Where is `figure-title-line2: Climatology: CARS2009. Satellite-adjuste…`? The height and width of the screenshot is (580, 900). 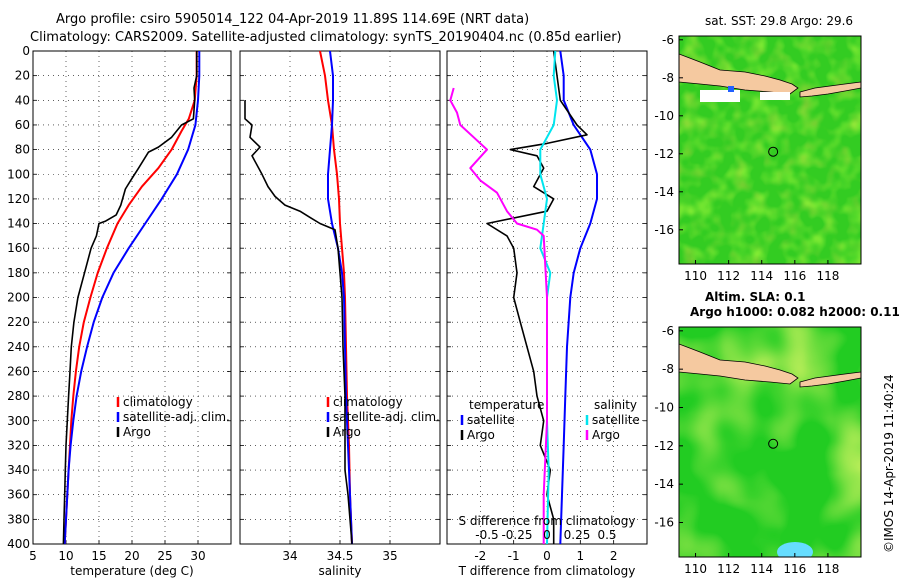
figure-title-line2: Climatology: CARS2009. Satellite-adjuste… is located at coordinates (326, 37).